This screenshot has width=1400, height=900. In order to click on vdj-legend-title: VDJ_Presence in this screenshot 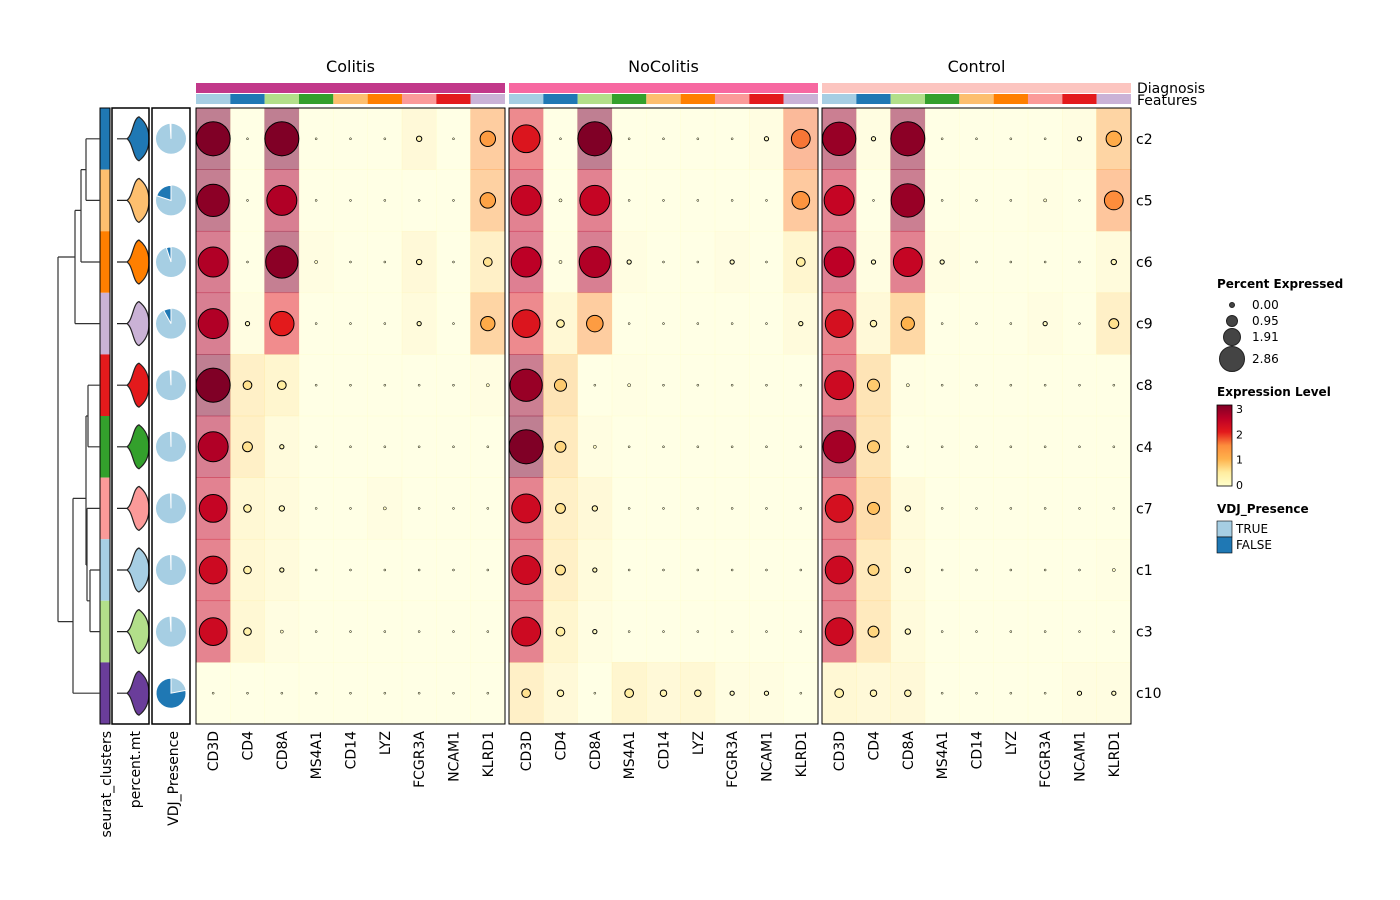, I will do `click(1263, 509)`.